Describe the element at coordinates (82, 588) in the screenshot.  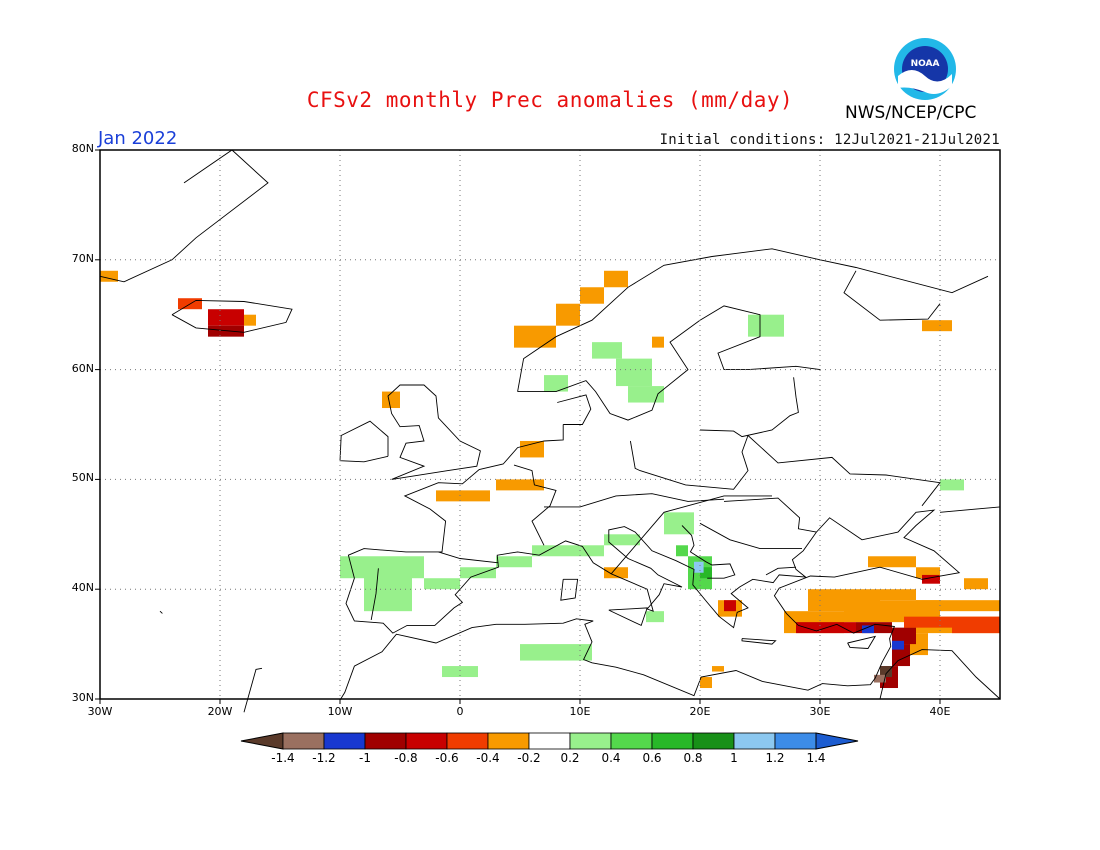
I see `lat-label: 40N` at that location.